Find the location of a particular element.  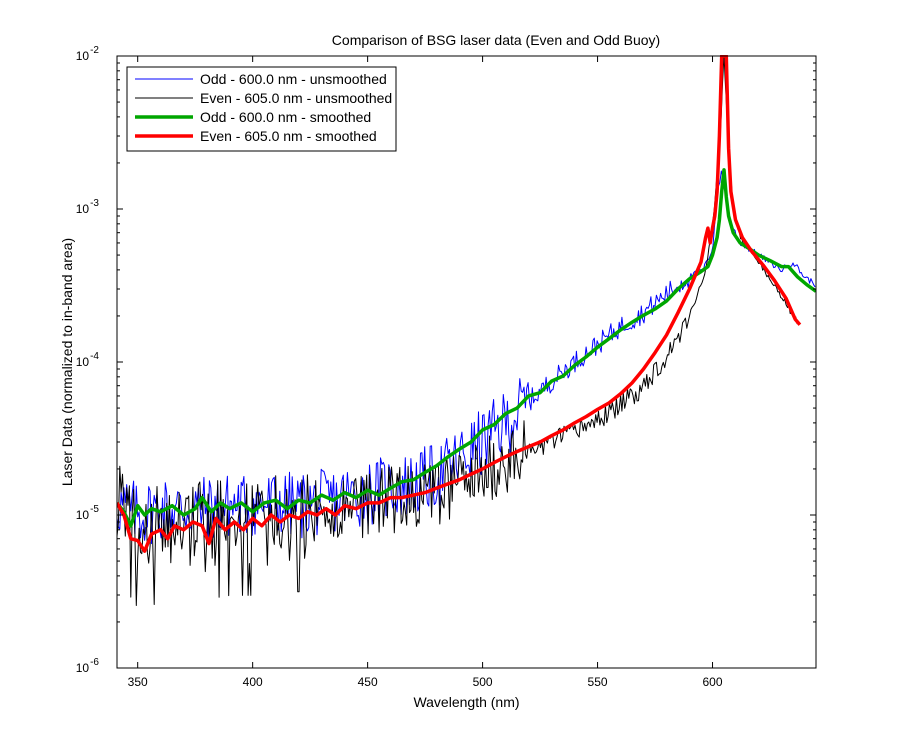

legend-entry: Even - 605.0 nm - unsmoothed is located at coordinates (296, 98).